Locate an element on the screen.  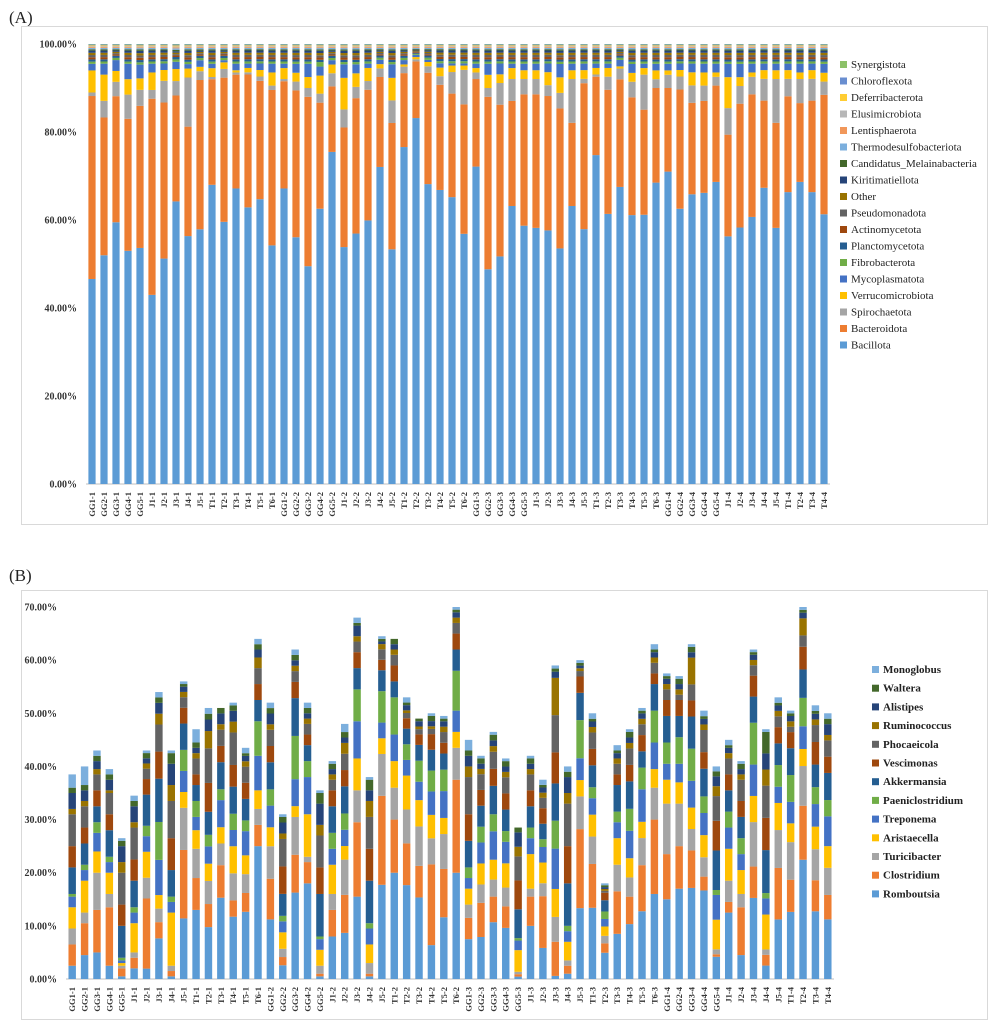
legend-label: Akkermansia is located at coordinates (915, 782).